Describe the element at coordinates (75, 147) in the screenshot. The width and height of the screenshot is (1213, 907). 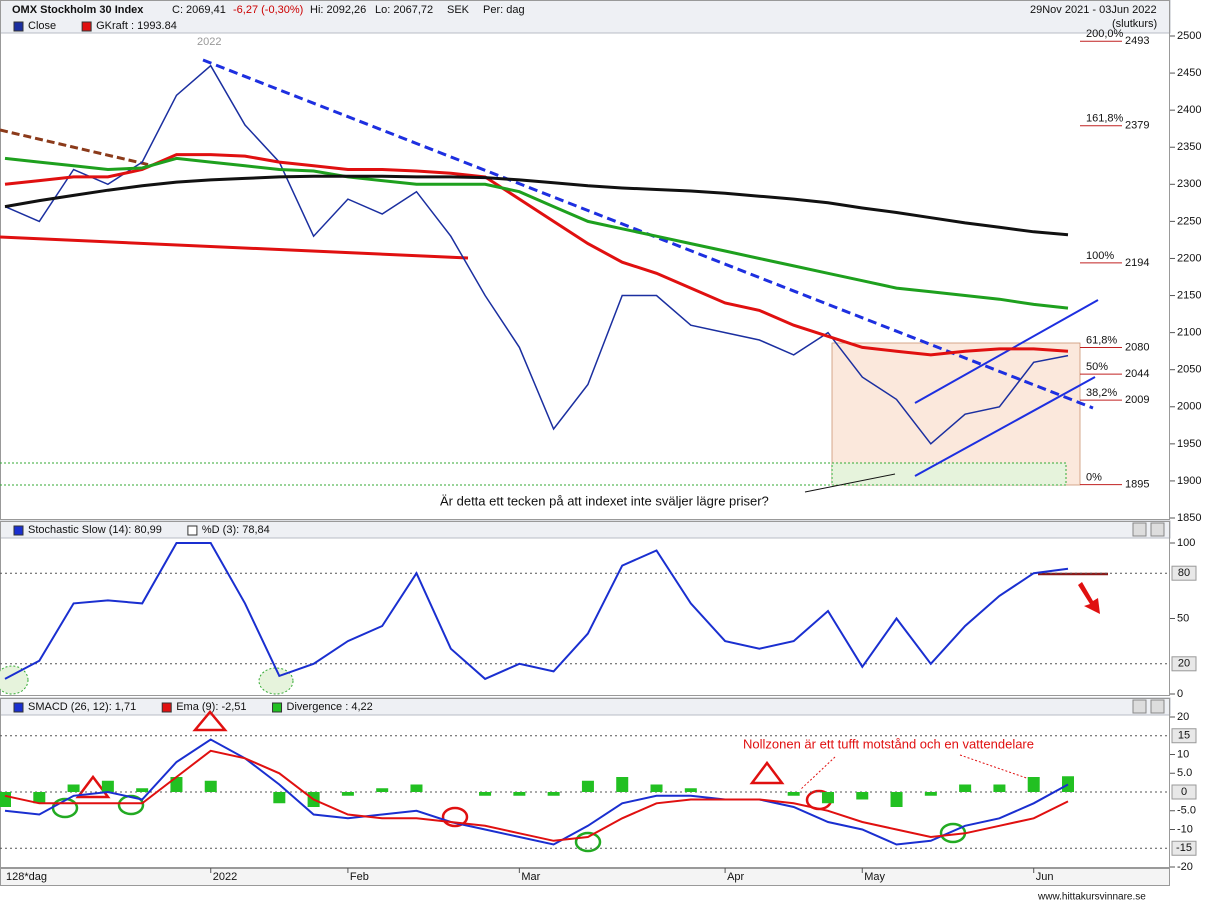
I see `trend-line` at that location.